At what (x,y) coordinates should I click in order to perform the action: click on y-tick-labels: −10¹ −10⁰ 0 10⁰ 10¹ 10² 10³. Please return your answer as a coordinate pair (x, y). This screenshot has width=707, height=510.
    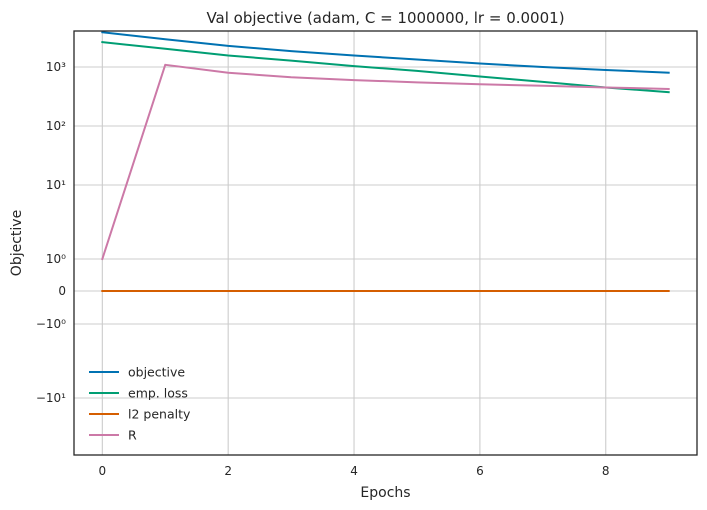
    Looking at the image, I should click on (51, 232).